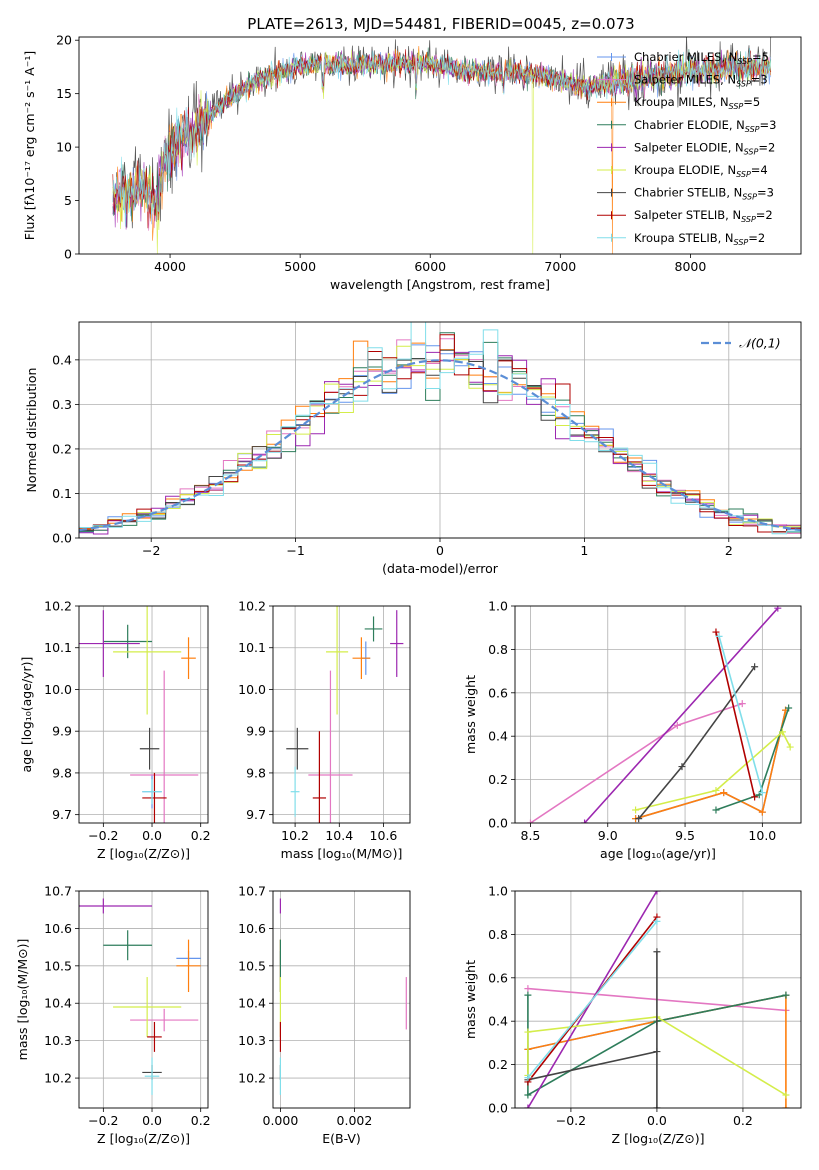 This screenshot has height=1170, width=819. What do you see at coordinates (300, 266) in the screenshot?
I see `x-tick-label: 5000` at bounding box center [300, 266].